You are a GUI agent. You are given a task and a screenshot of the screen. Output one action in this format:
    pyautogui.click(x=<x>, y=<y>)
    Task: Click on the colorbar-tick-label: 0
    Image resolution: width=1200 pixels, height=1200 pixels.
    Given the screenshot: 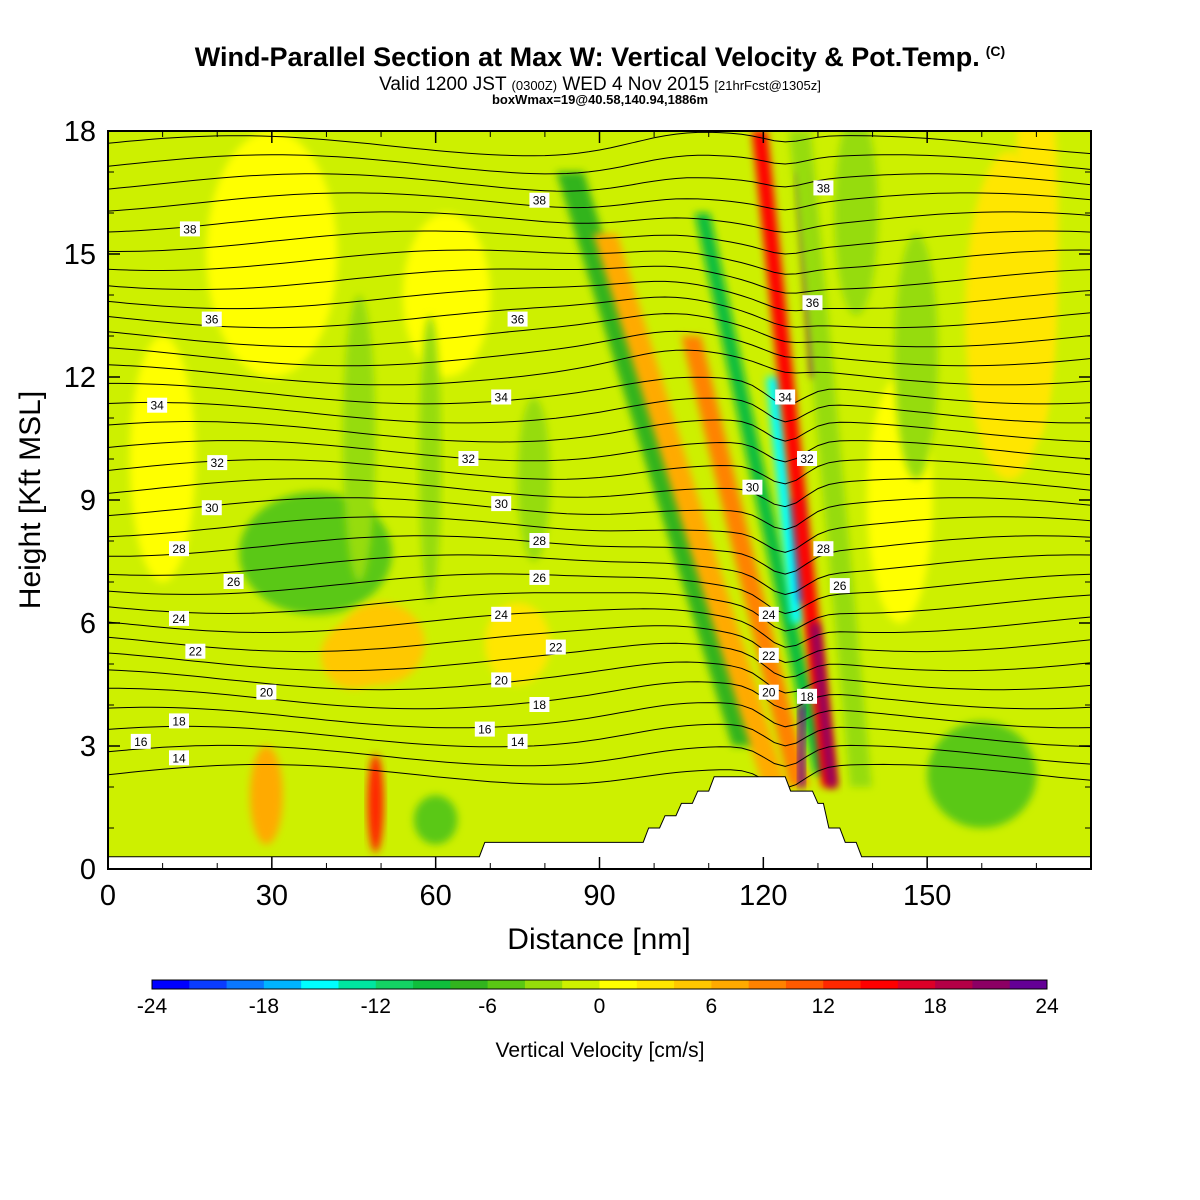 What is the action you would take?
    pyautogui.click(x=600, y=1006)
    